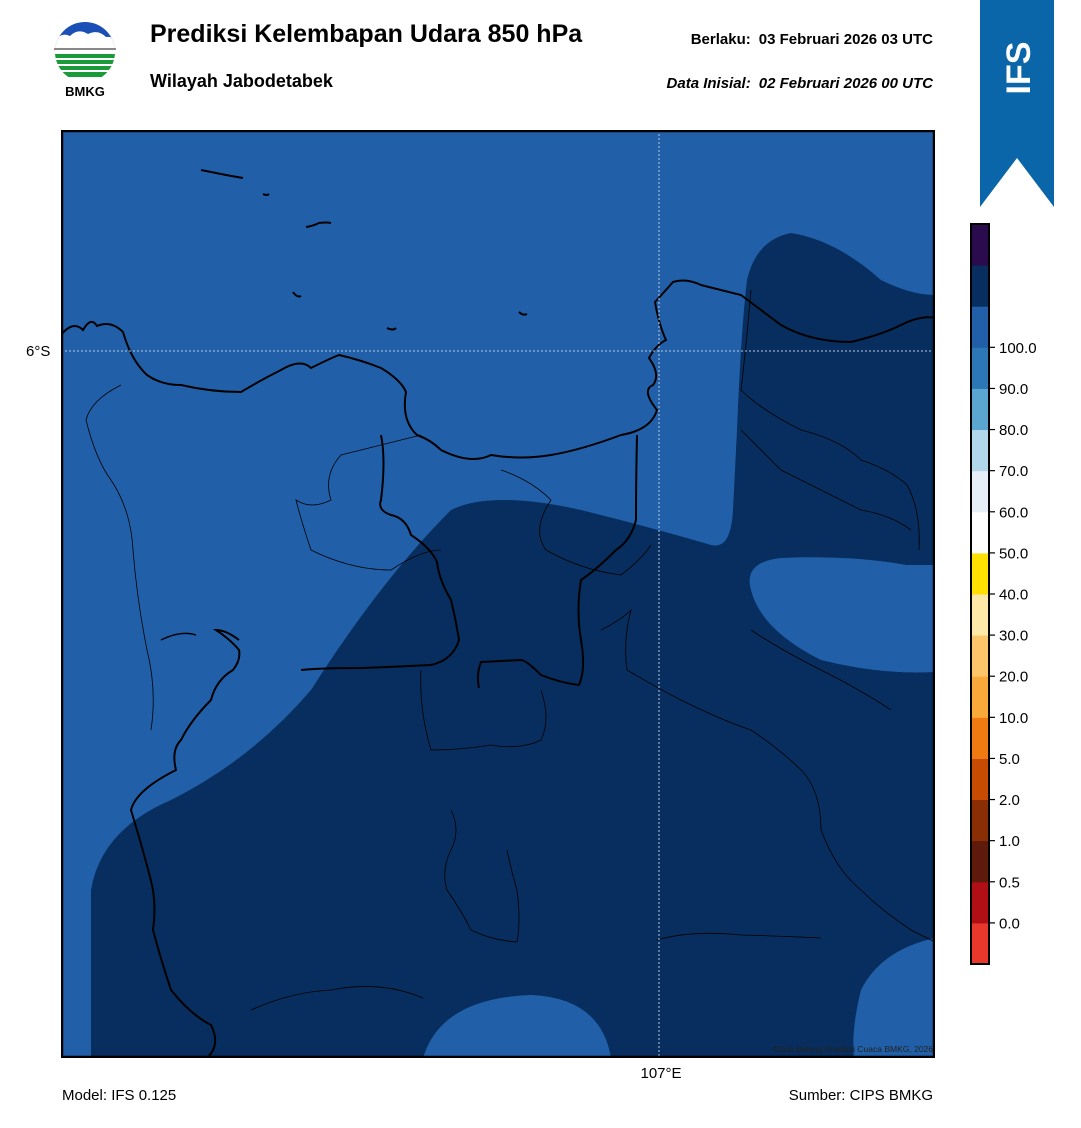 This screenshot has height=1128, width=1081. What do you see at coordinates (85, 91) in the screenshot?
I see `logo-text: BMKG` at bounding box center [85, 91].